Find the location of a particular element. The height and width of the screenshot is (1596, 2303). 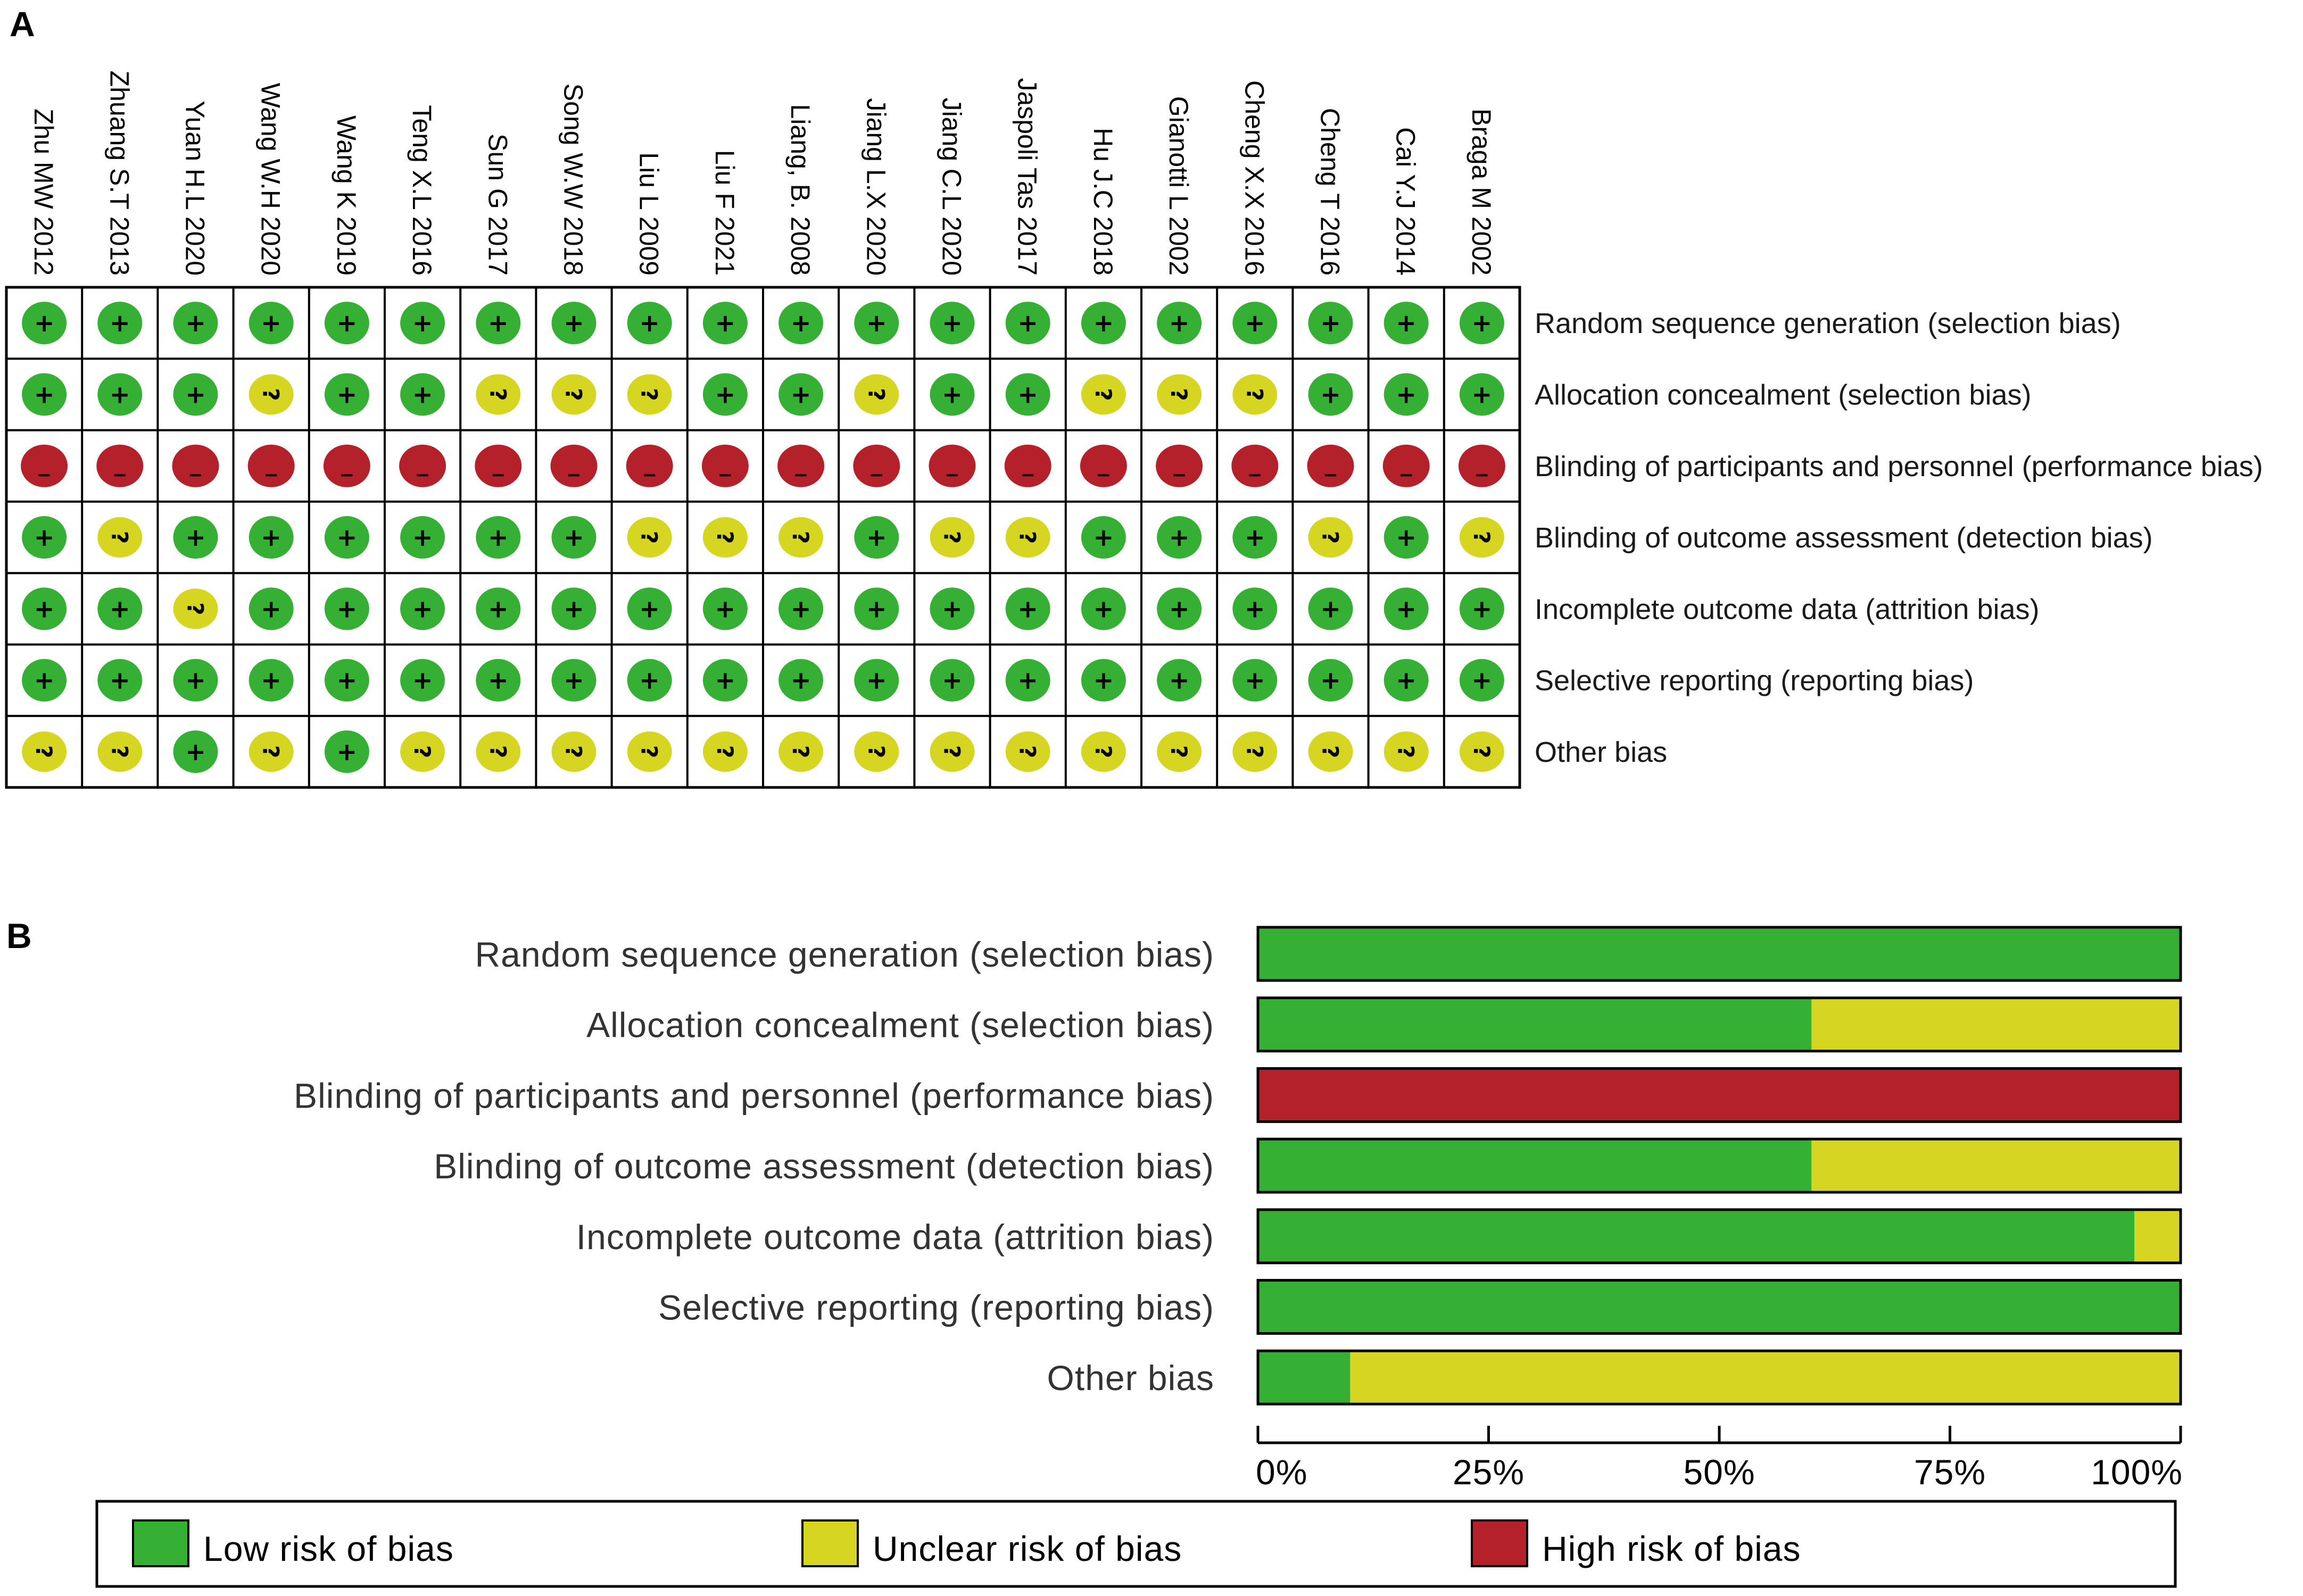

study-label-sun-g-2017: Sun G 2017 is located at coordinates (497, 205).